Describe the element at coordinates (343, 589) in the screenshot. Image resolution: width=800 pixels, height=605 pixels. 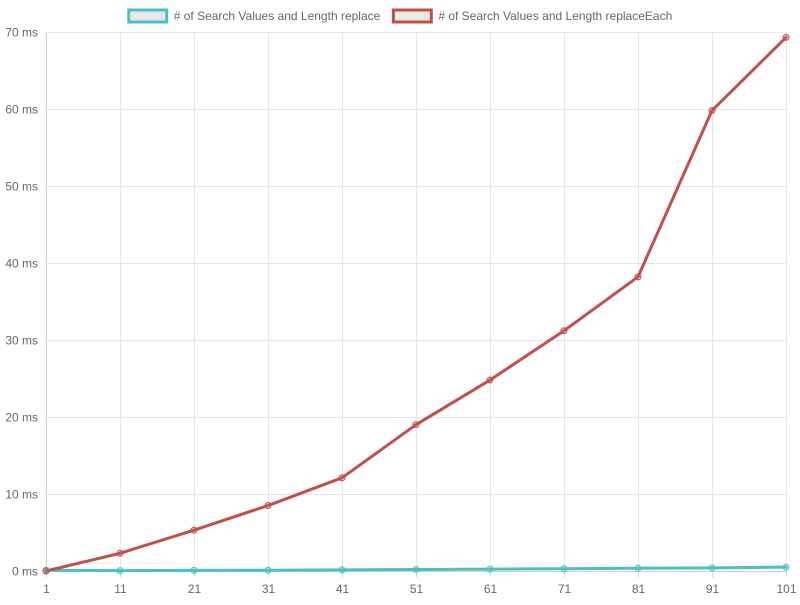
I see `x-tick-label: 41` at that location.